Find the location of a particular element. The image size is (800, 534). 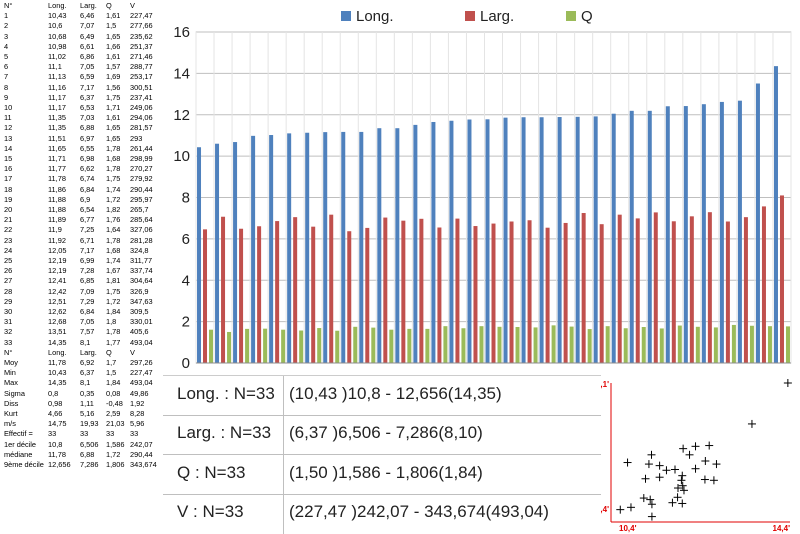

sheet-cell: 12,41 is located at coordinates (57, 281).